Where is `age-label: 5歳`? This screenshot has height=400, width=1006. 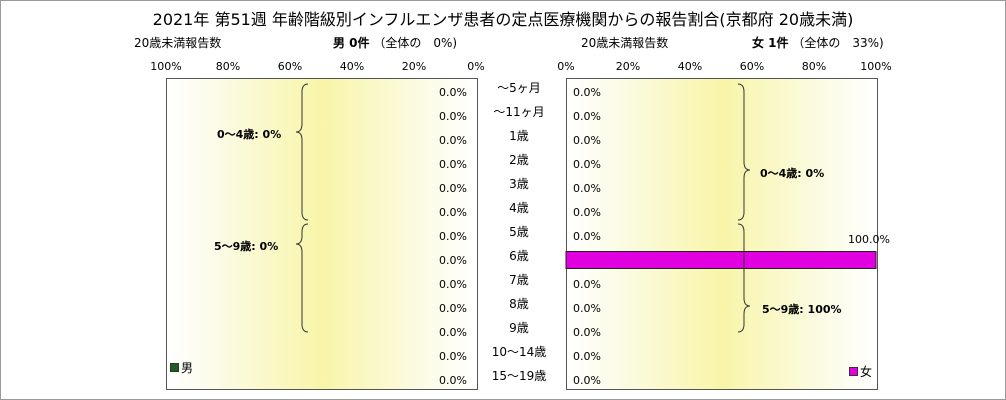 age-label: 5歳 is located at coordinates (519, 232).